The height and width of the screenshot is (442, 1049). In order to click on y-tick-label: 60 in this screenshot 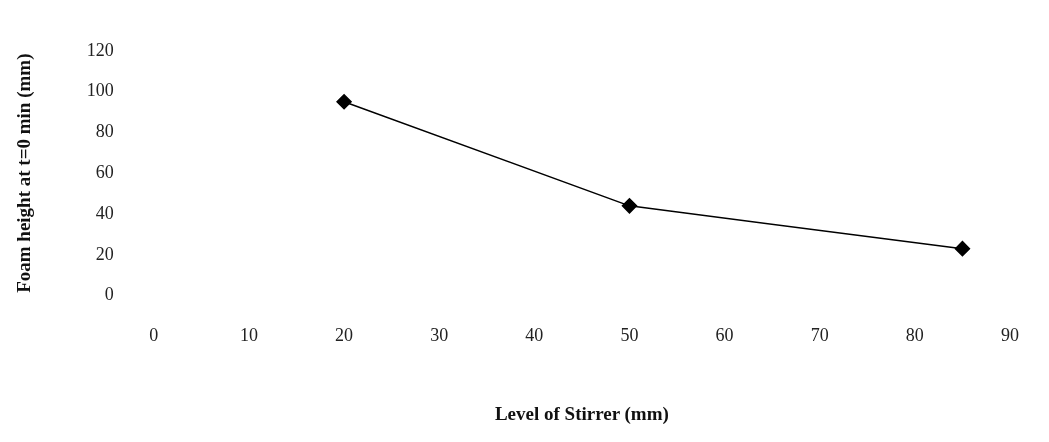, I will do `click(104, 171)`.